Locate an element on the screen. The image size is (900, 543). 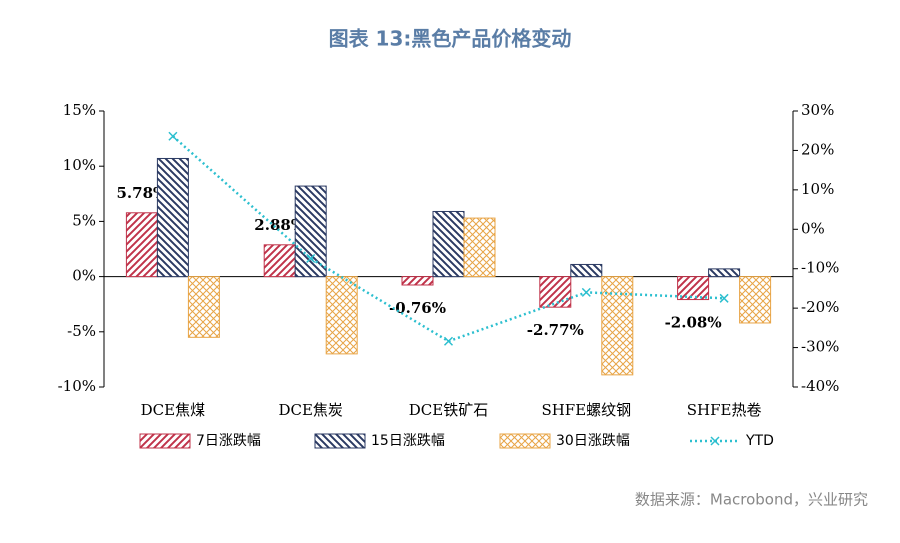
y2-tick-label: -40% is located at coordinates (820, 386).